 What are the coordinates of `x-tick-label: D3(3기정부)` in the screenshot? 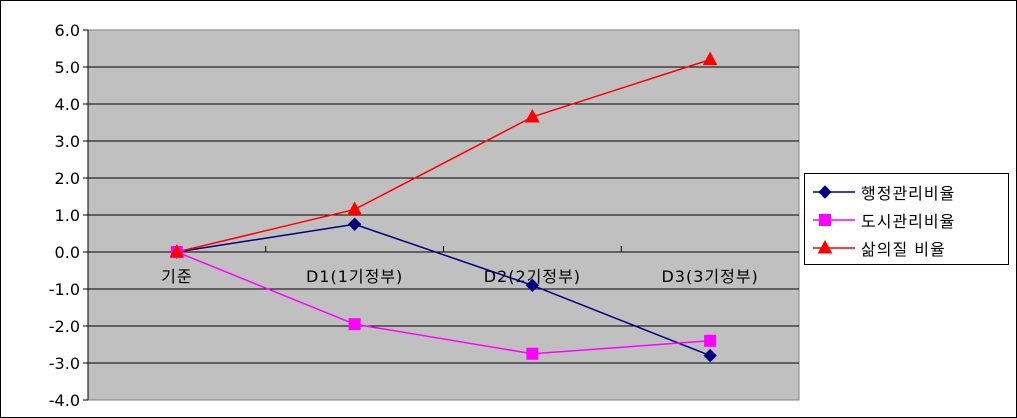 It's located at (709, 276).